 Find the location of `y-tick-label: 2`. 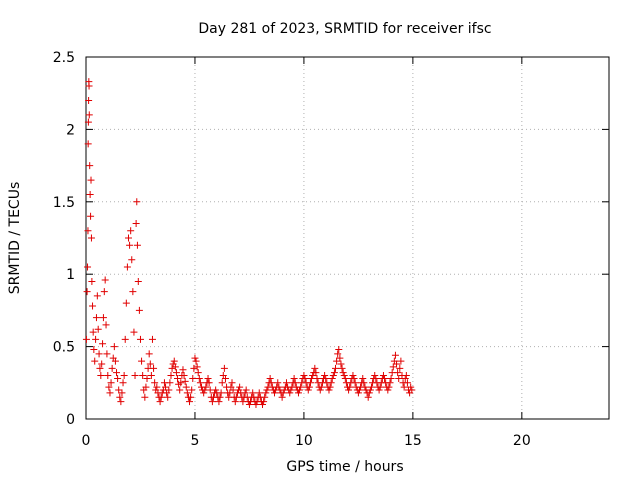

y-tick-label: 2 is located at coordinates (70, 130).